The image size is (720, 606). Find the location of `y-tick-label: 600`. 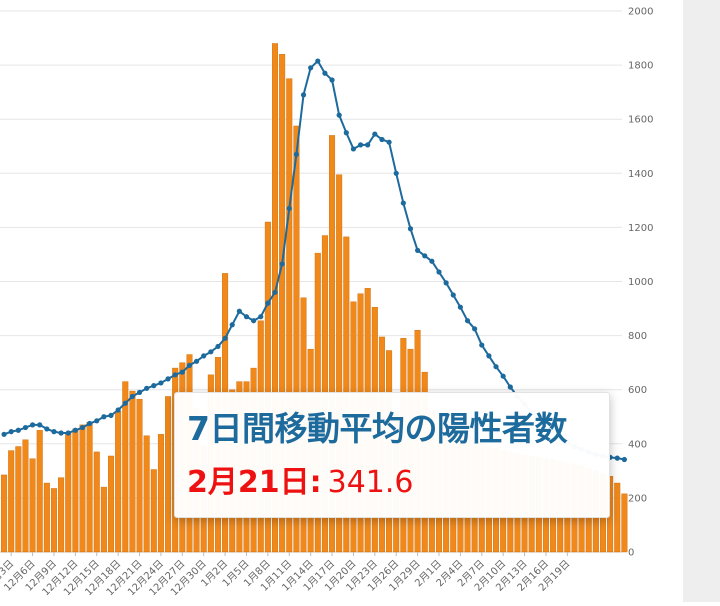

y-tick-label: 600 is located at coordinates (637, 390).